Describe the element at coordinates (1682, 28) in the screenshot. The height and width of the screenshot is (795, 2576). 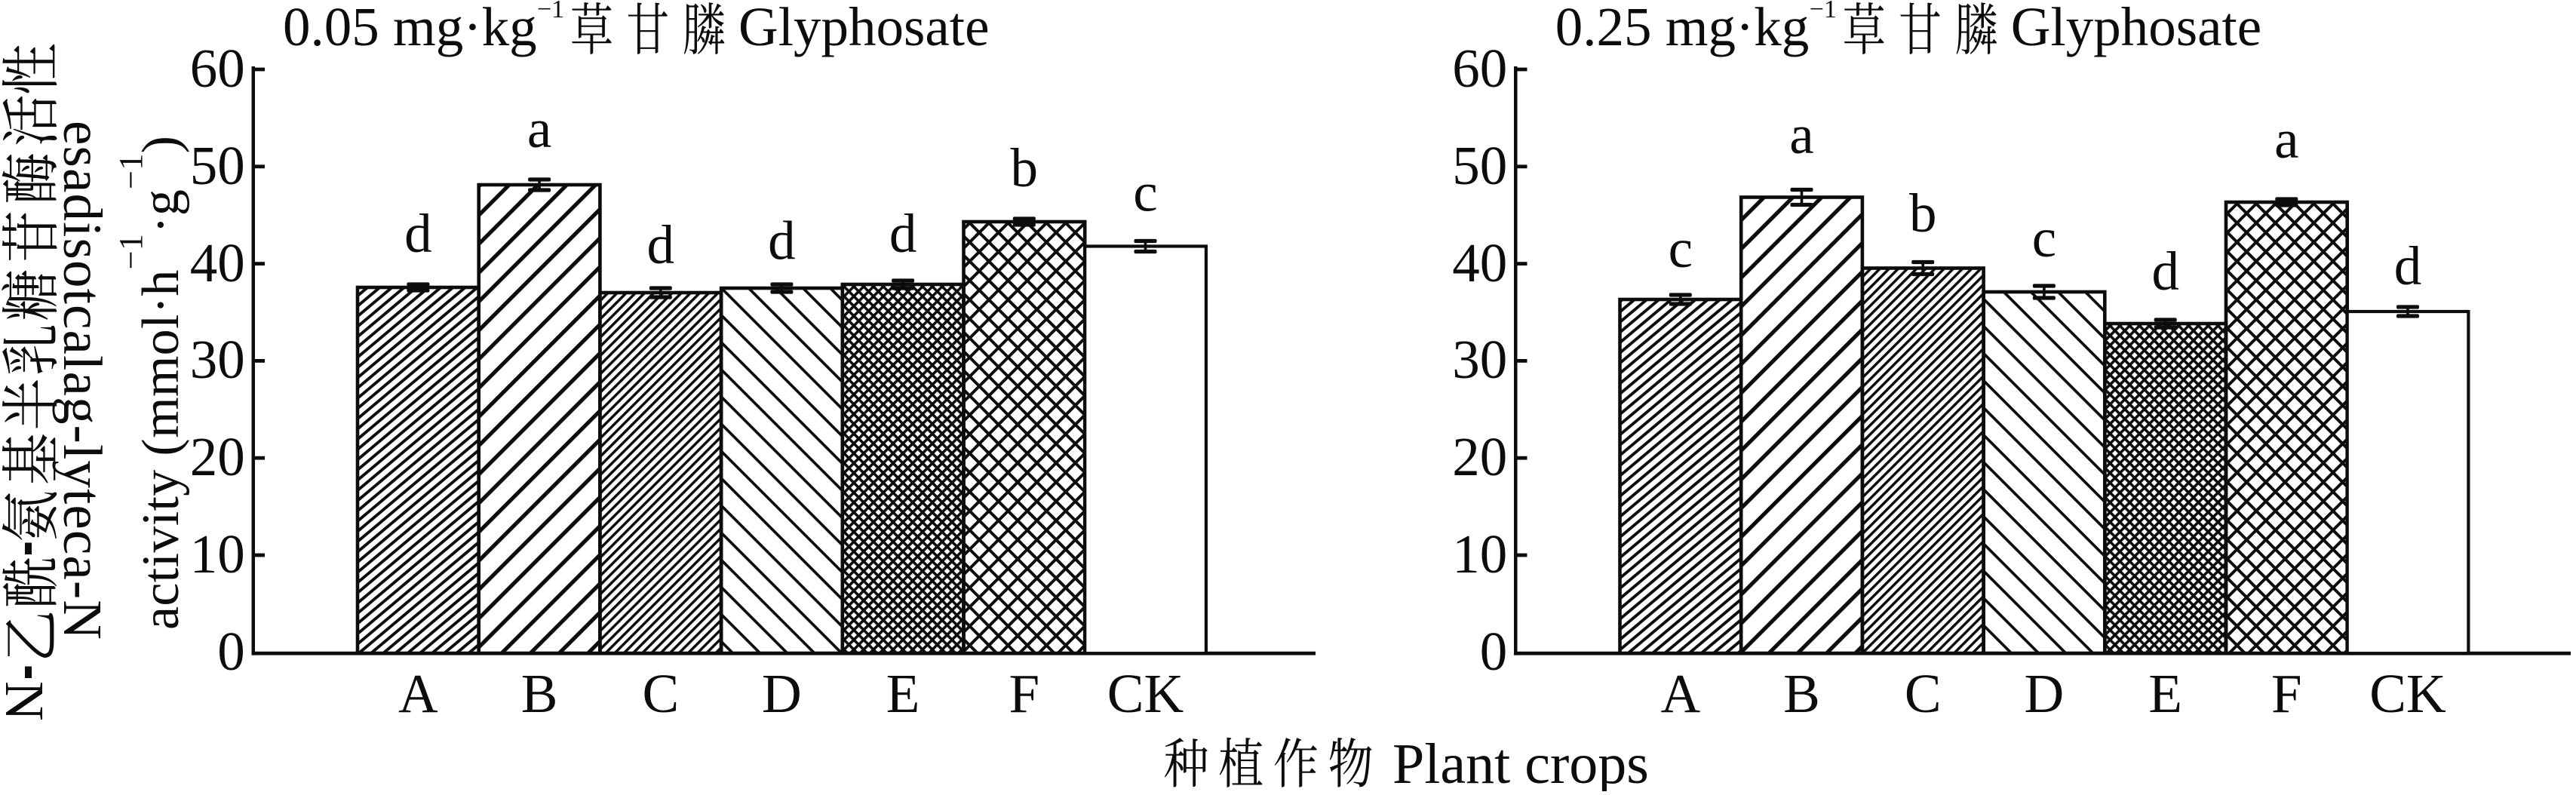
I see `svg-text: 0.25 mg·kg` at that location.